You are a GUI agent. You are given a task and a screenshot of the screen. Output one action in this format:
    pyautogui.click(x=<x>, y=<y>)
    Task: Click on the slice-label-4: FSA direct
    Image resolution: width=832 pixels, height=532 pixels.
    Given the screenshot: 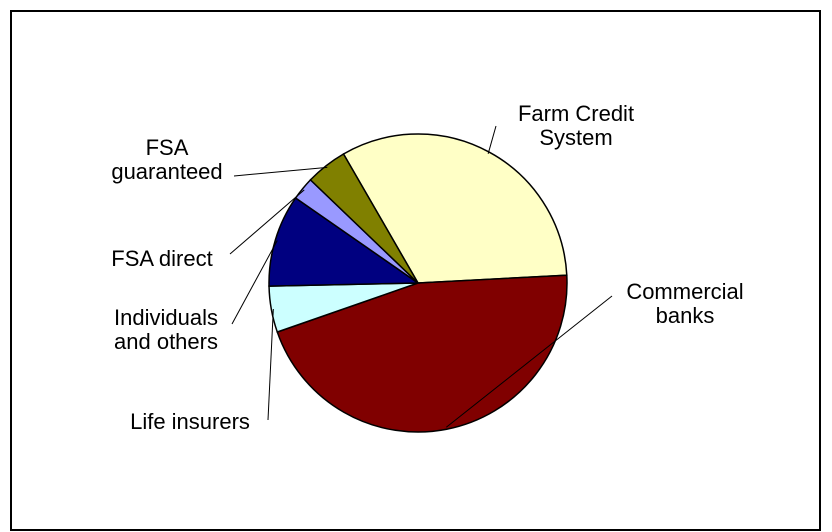 What is the action you would take?
    pyautogui.click(x=161, y=258)
    